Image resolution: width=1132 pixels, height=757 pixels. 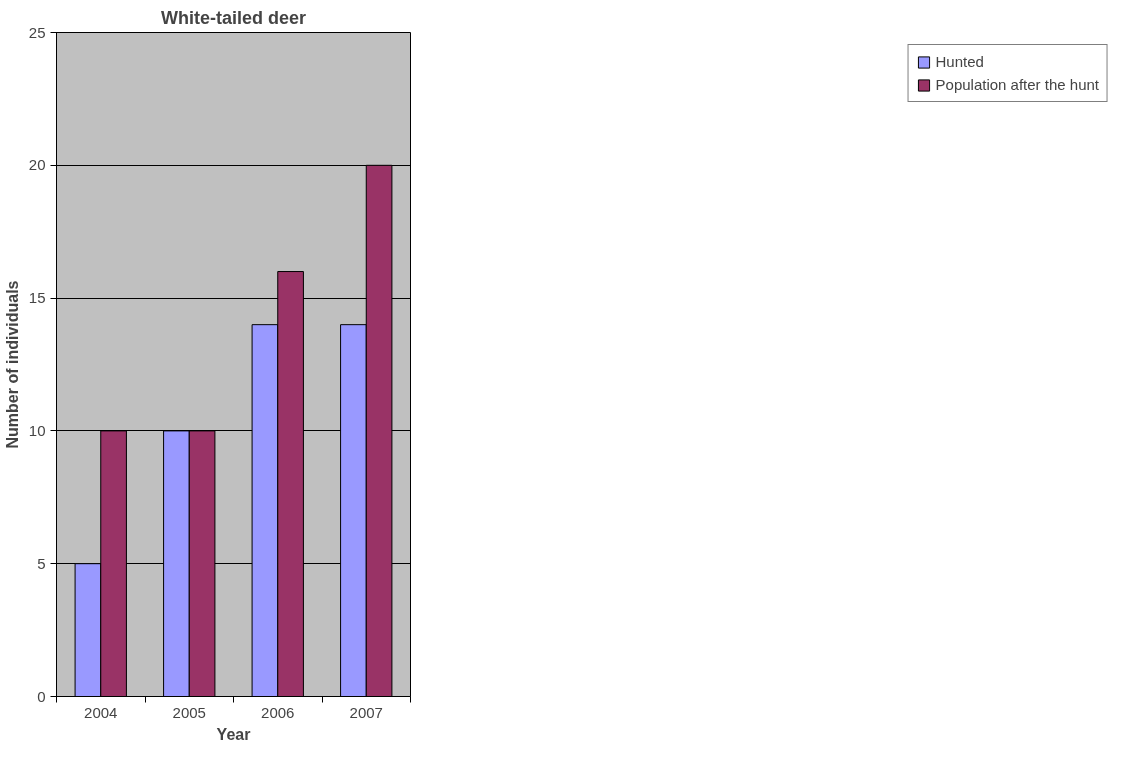 I want to click on legend-label: Hunted, so click(x=959, y=61).